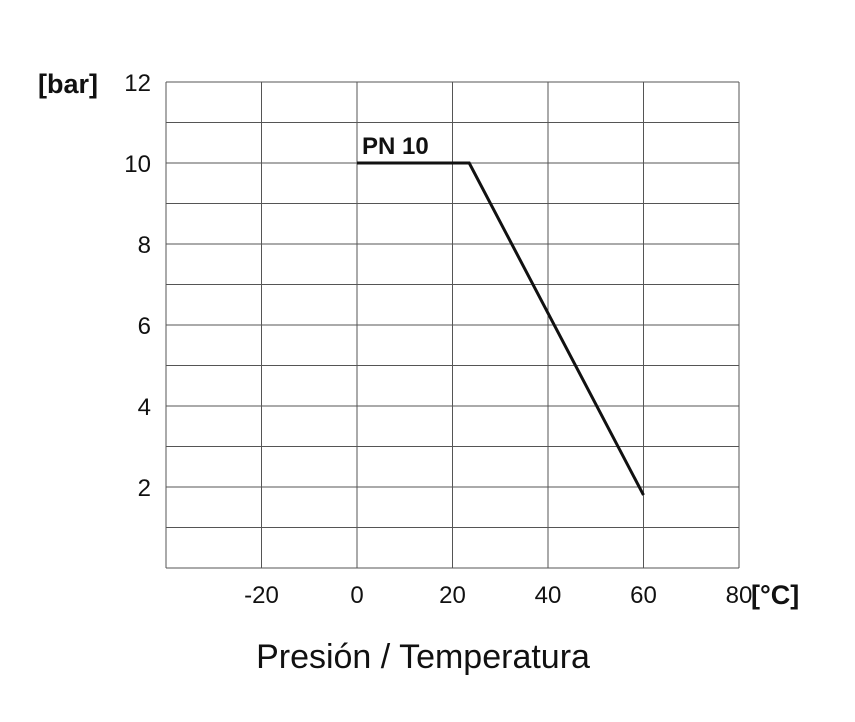 This screenshot has height=722, width=855. I want to click on x-tick-label: 80, so click(739, 595).